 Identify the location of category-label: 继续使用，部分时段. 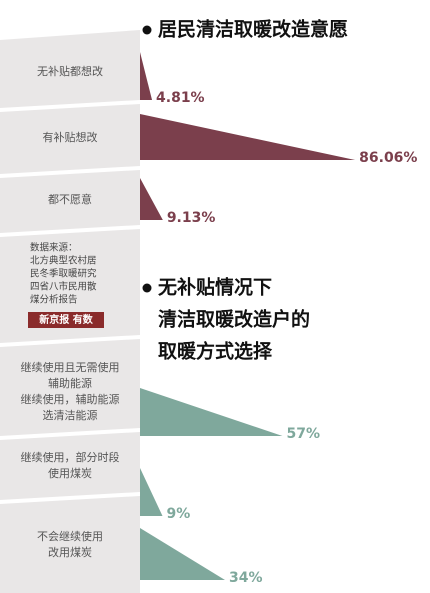
(70, 457).